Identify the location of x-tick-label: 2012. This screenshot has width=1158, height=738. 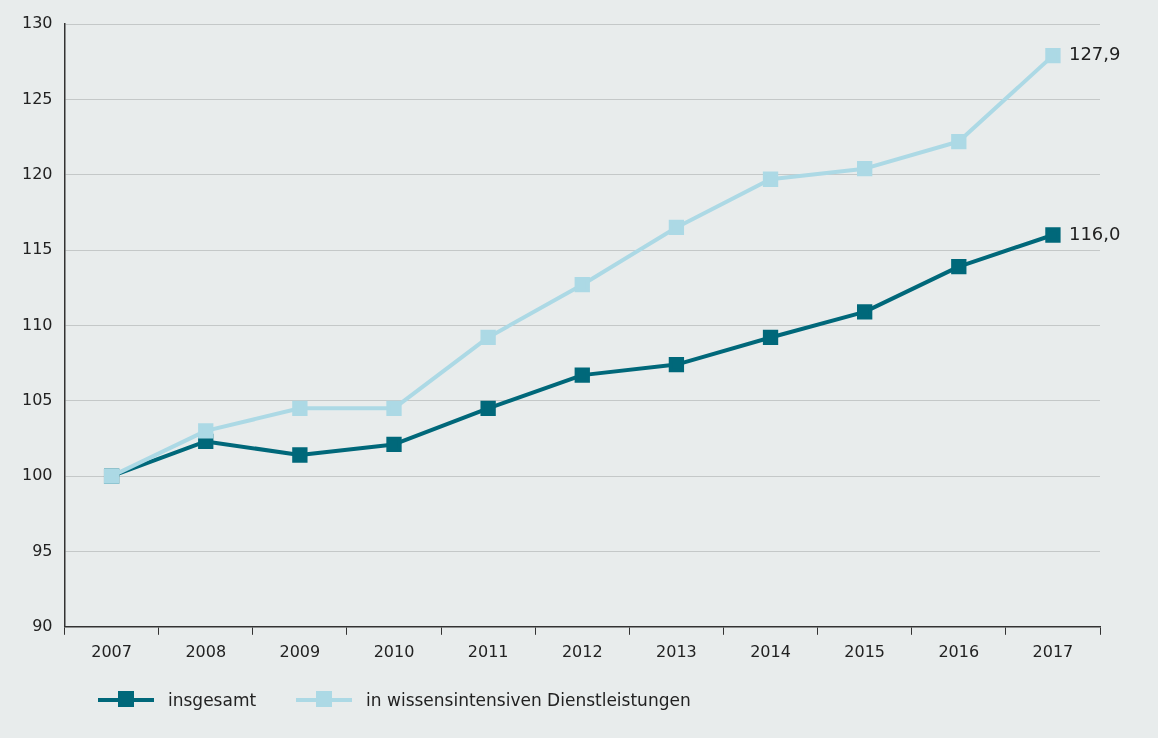
(582, 651).